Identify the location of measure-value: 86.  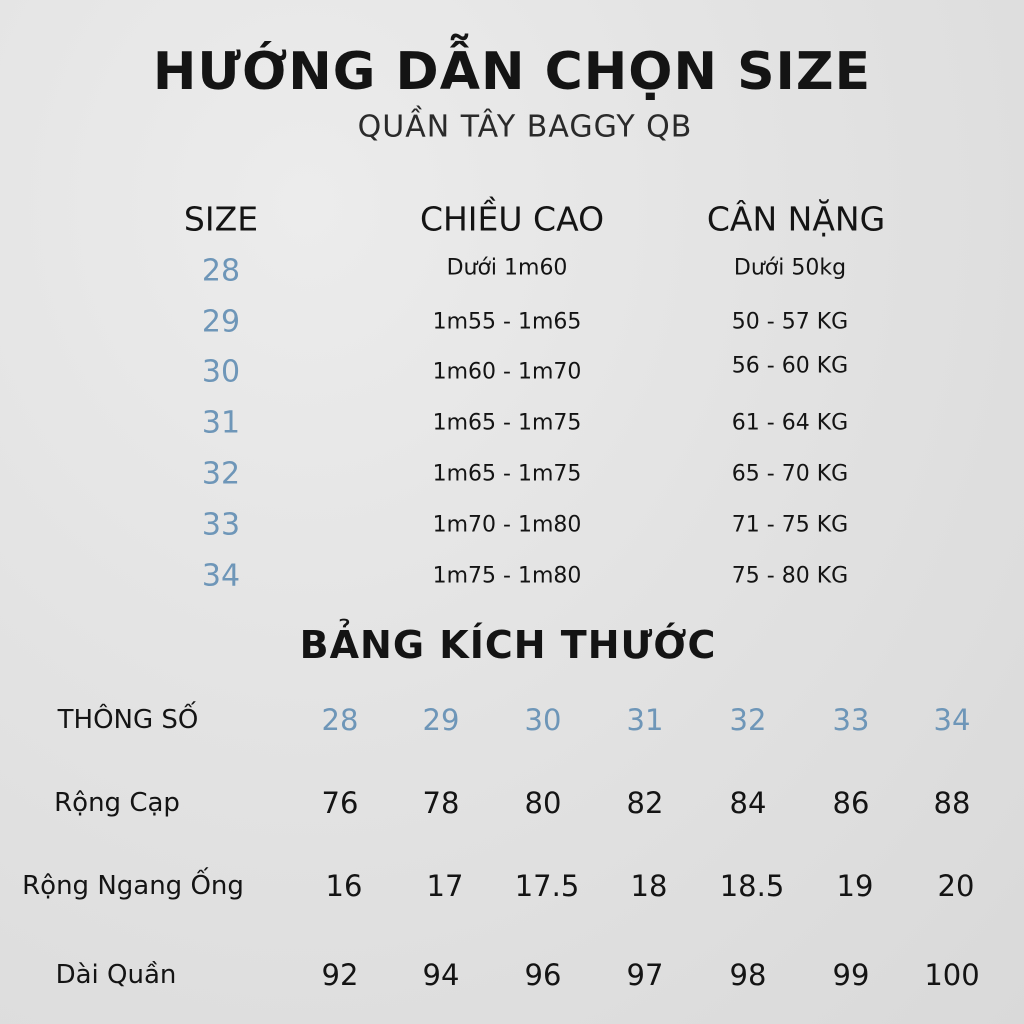
(851, 803).